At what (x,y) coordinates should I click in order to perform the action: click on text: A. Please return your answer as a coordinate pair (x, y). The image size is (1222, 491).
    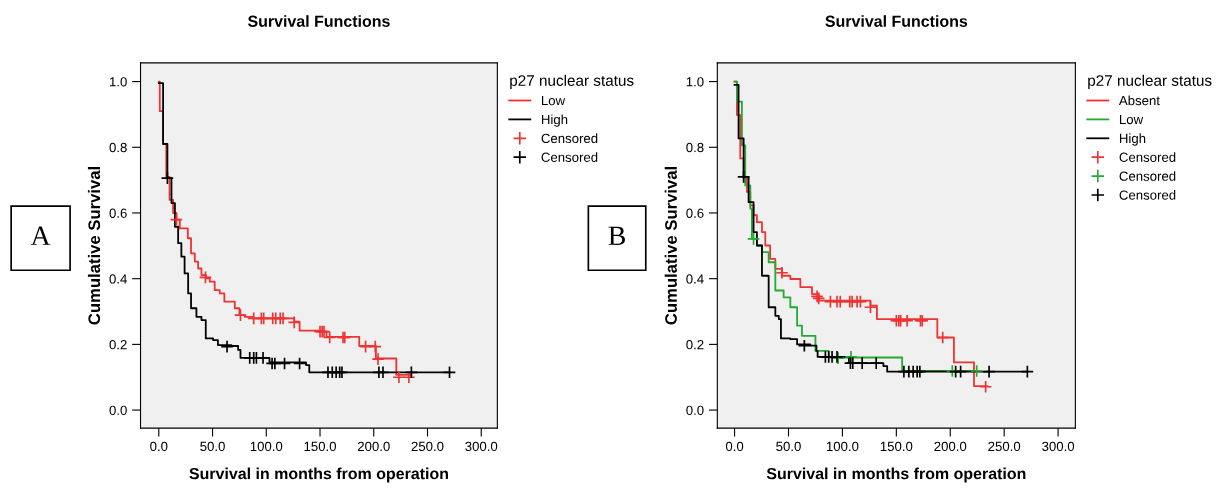
    Looking at the image, I should click on (40, 235).